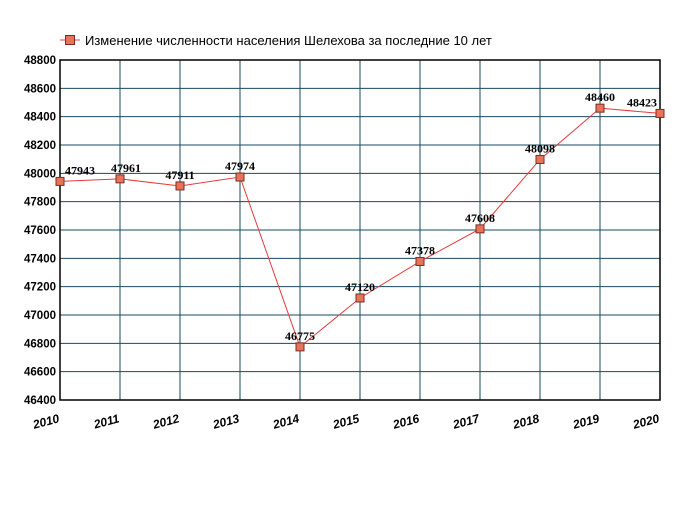  What do you see at coordinates (80, 170) in the screenshot?
I see `data-label: 47943` at bounding box center [80, 170].